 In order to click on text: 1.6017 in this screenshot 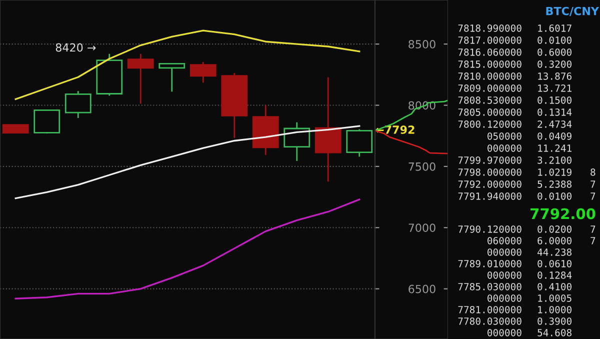, I will do `click(555, 28)`.